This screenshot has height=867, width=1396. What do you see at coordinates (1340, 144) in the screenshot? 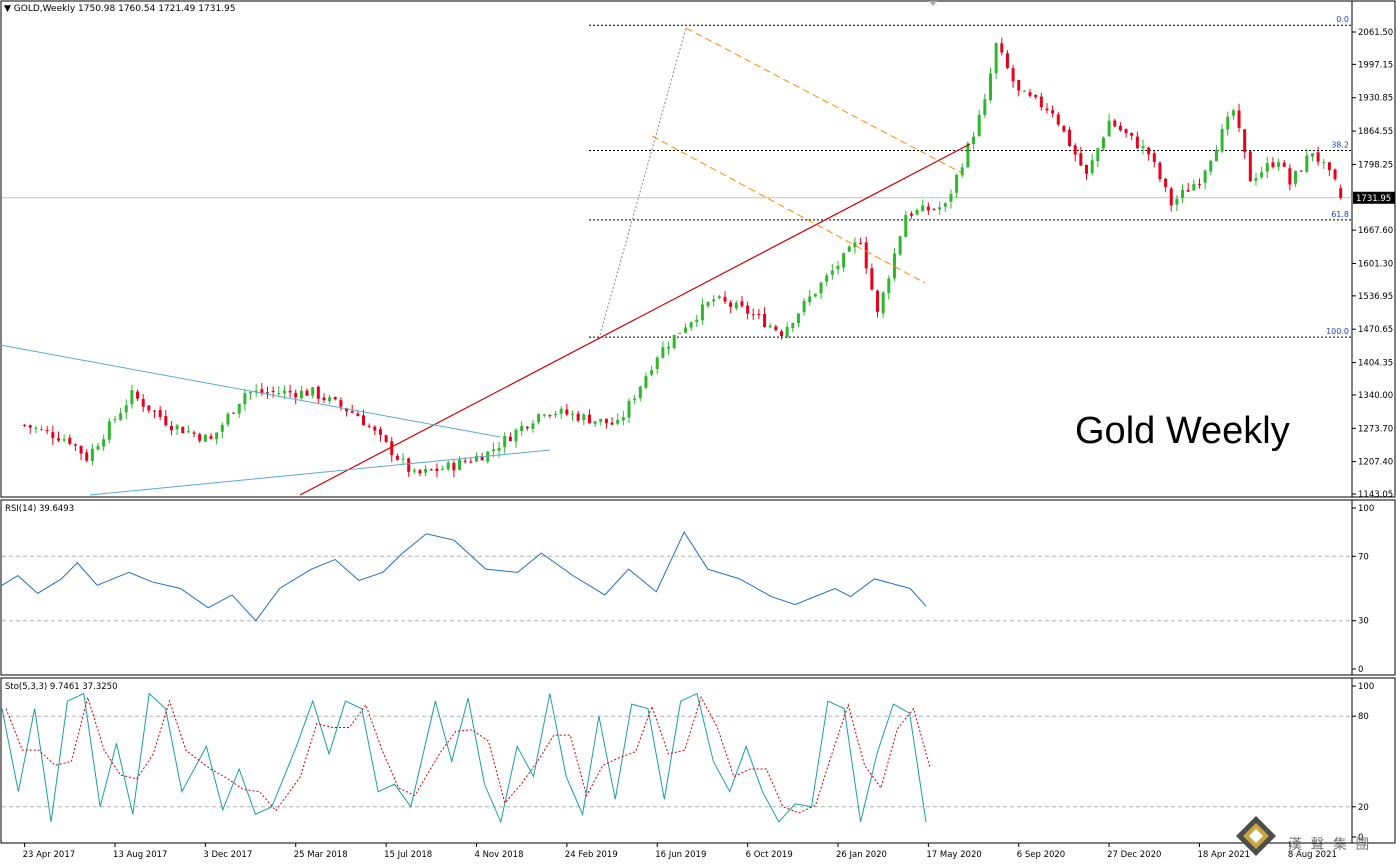
I see `fib-level-label: 38.2` at bounding box center [1340, 144].